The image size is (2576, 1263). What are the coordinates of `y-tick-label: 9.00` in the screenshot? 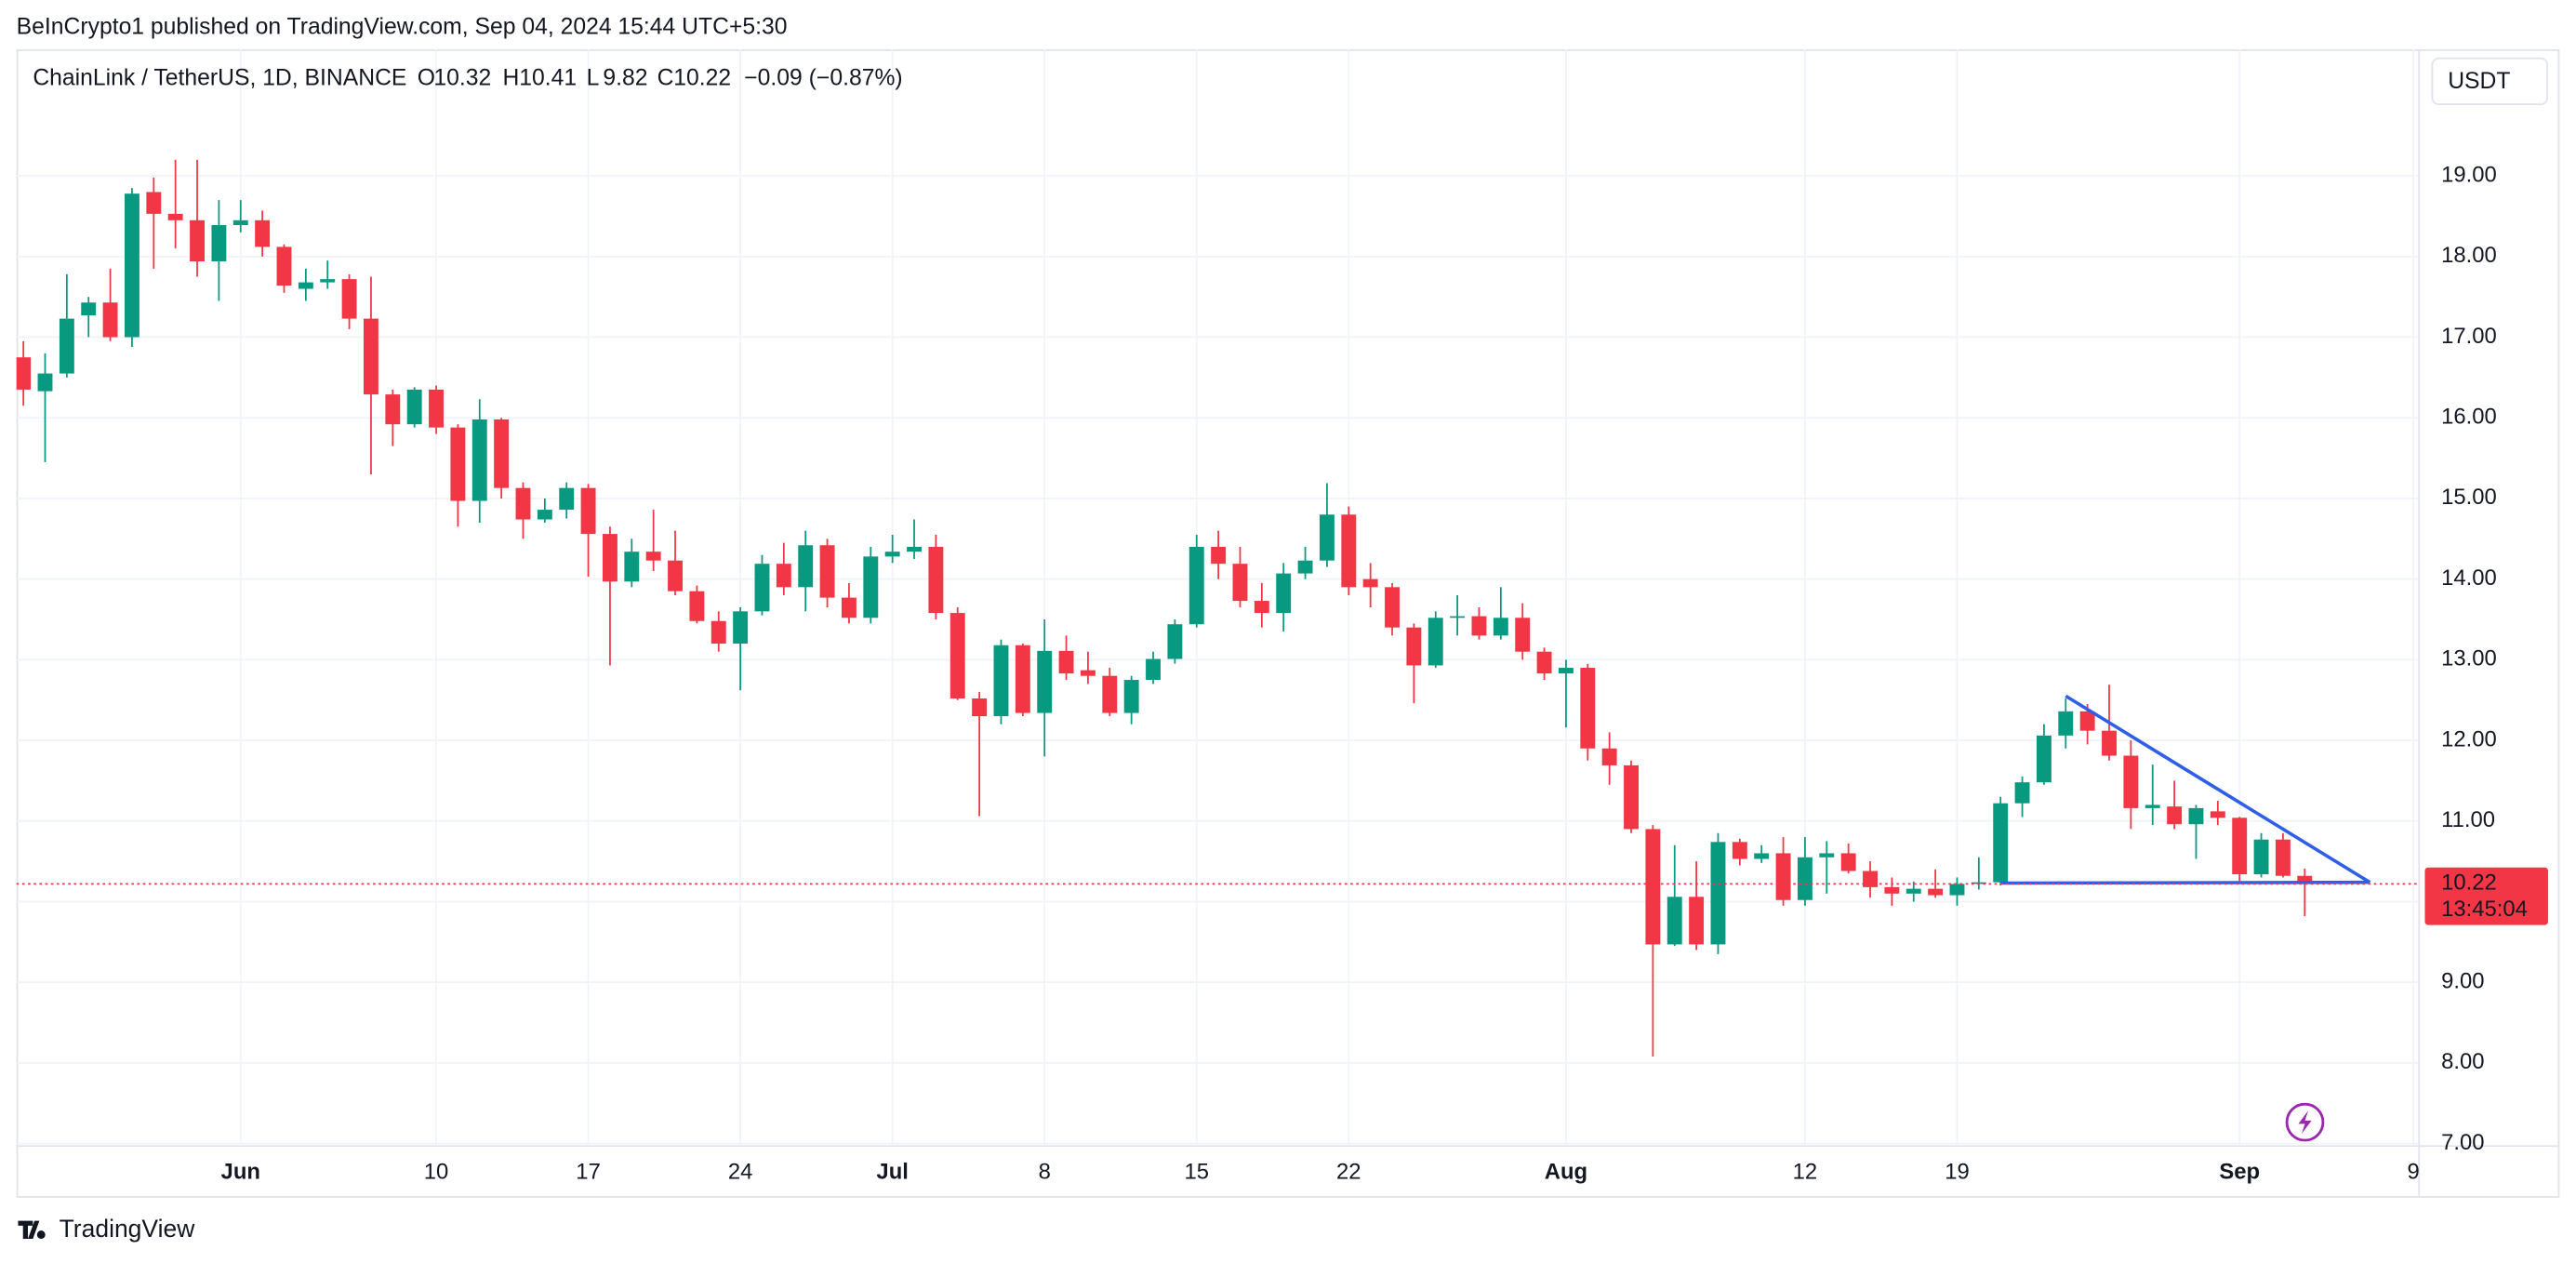 It's located at (2462, 981).